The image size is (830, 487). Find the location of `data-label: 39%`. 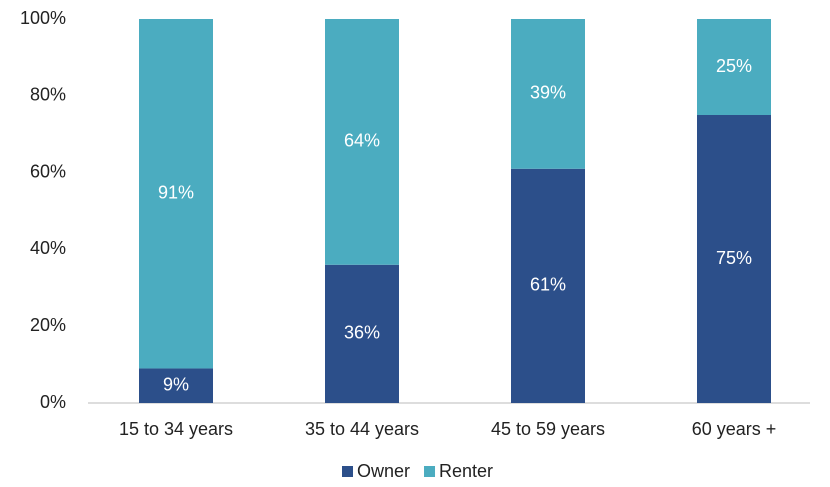

data-label: 39% is located at coordinates (548, 93).